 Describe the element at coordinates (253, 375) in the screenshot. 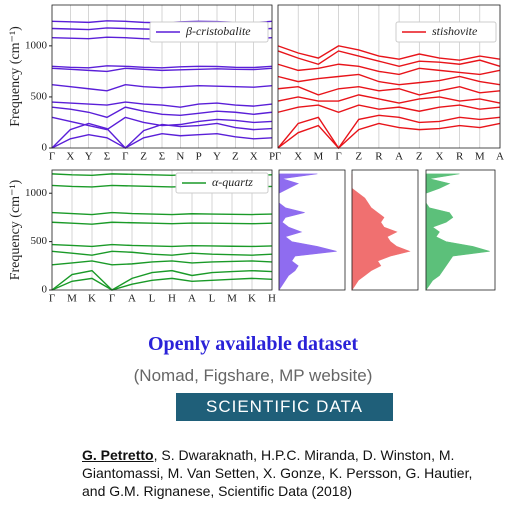

I see `sources: (Nomad, Figshare, MP website)` at that location.